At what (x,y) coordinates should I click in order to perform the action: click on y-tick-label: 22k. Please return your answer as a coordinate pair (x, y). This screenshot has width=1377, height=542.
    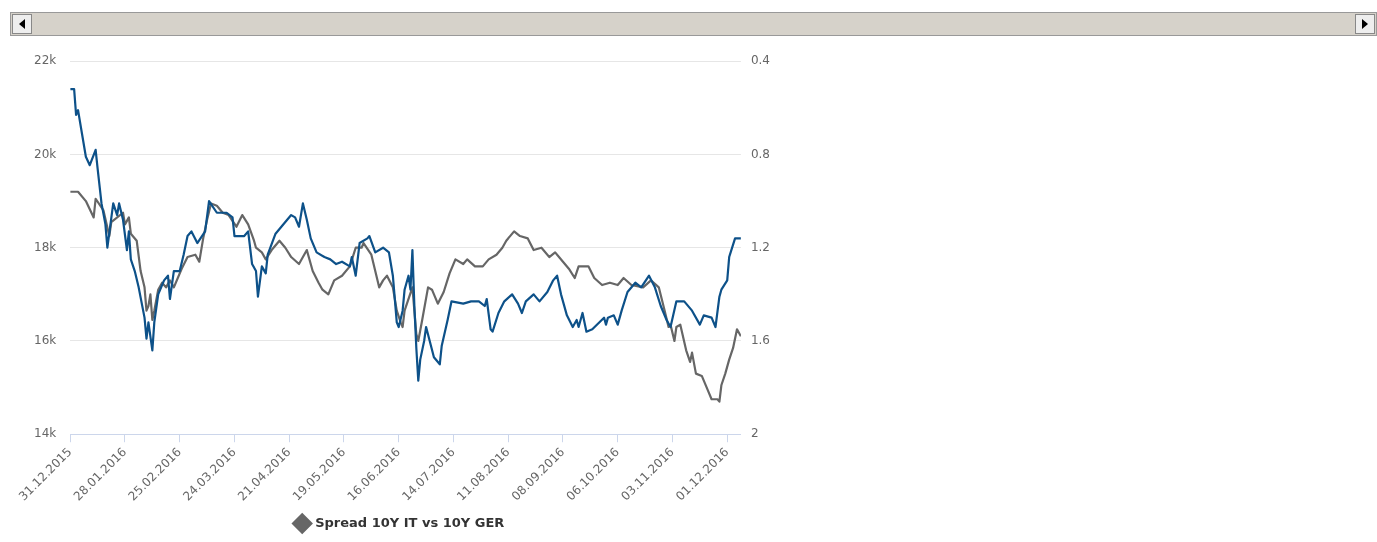
    Looking at the image, I should click on (45, 60).